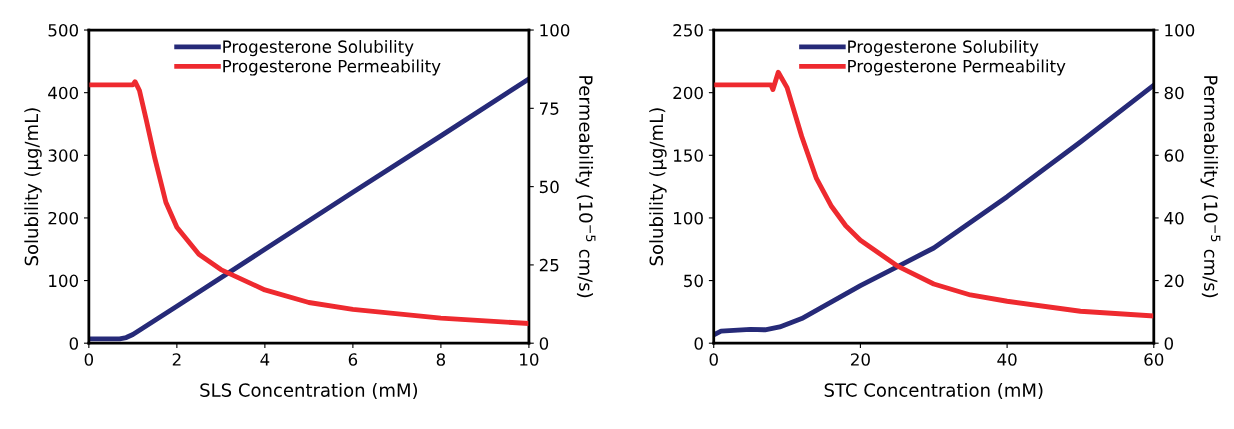 The image size is (1234, 429). I want to click on x-tick-label: 20, so click(860, 359).